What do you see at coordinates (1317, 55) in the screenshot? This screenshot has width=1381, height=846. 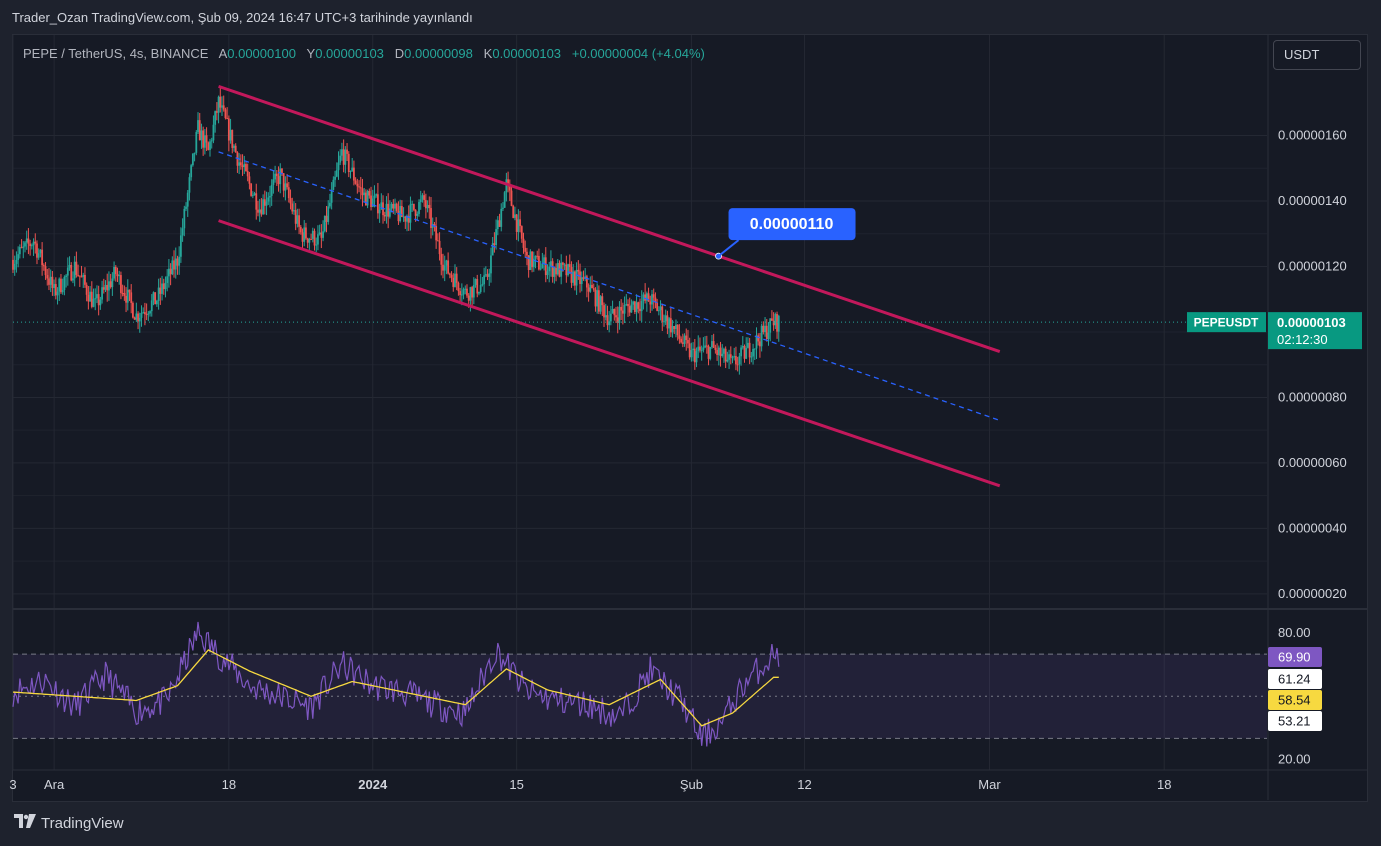 I see `currency-button: USDT` at bounding box center [1317, 55].